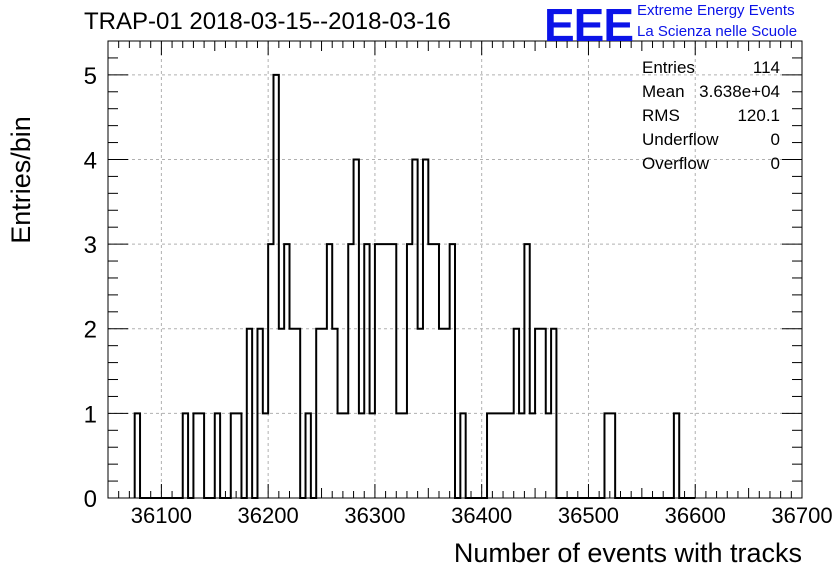  What do you see at coordinates (676, 163) in the screenshot?
I see `stat-label: Overflow` at bounding box center [676, 163].